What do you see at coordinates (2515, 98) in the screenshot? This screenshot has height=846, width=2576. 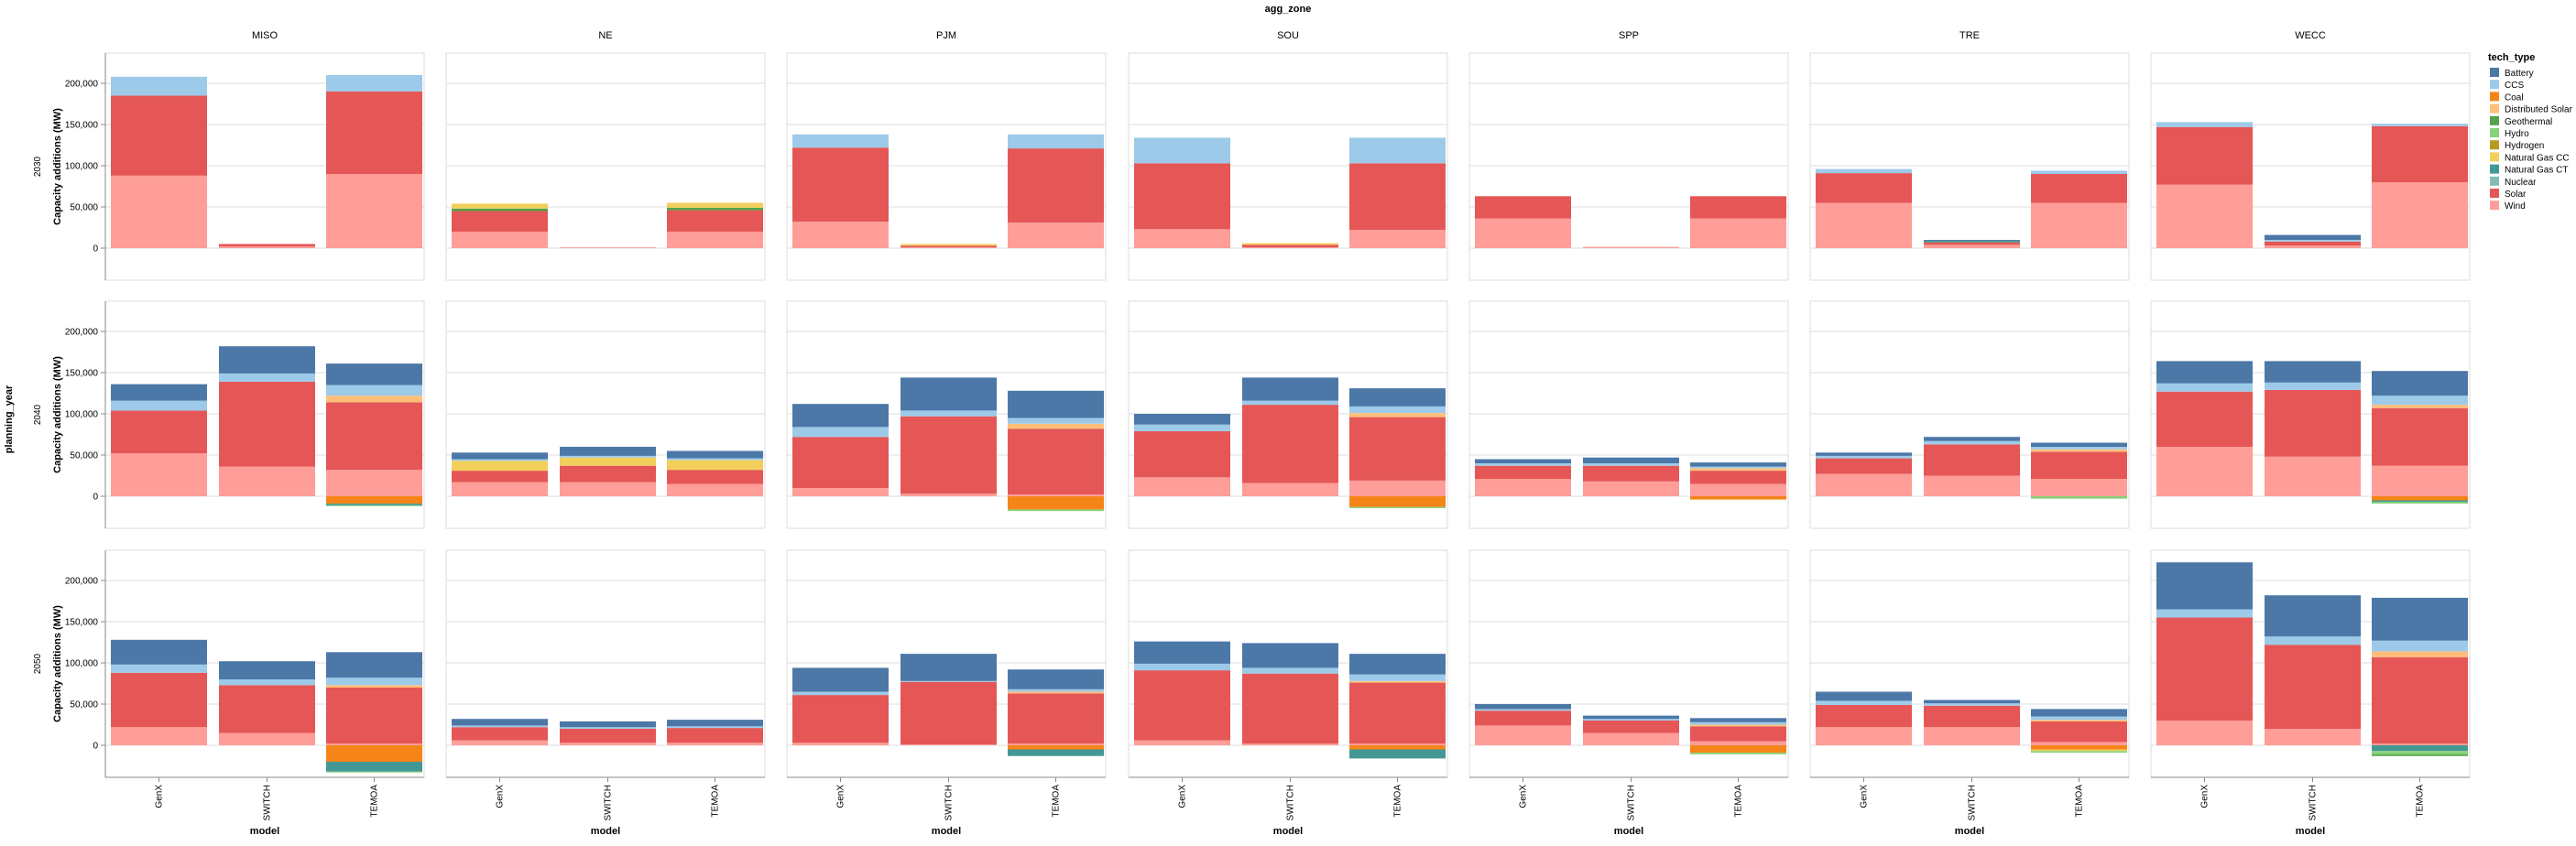 I see `legend-item-label: Coal` at bounding box center [2515, 98].